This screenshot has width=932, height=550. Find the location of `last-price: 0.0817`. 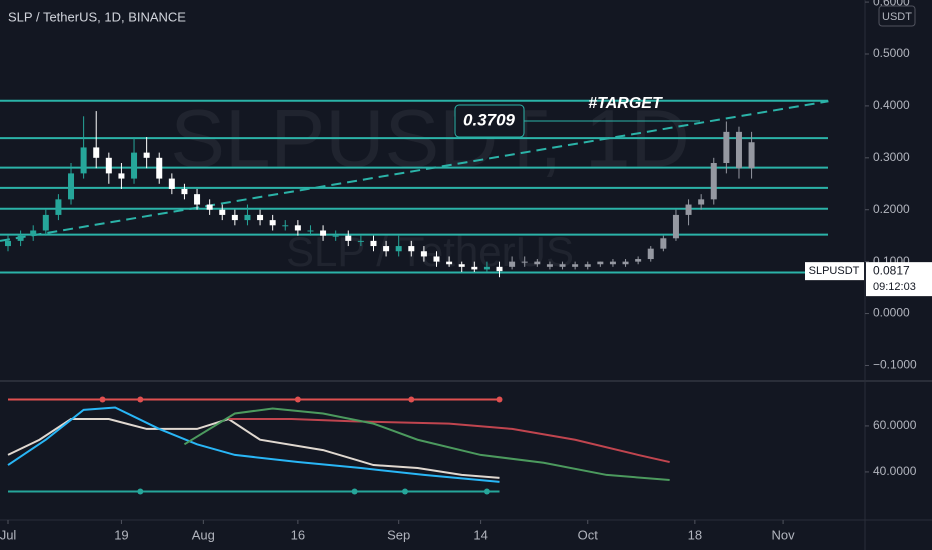

last-price: 0.0817 is located at coordinates (891, 270).